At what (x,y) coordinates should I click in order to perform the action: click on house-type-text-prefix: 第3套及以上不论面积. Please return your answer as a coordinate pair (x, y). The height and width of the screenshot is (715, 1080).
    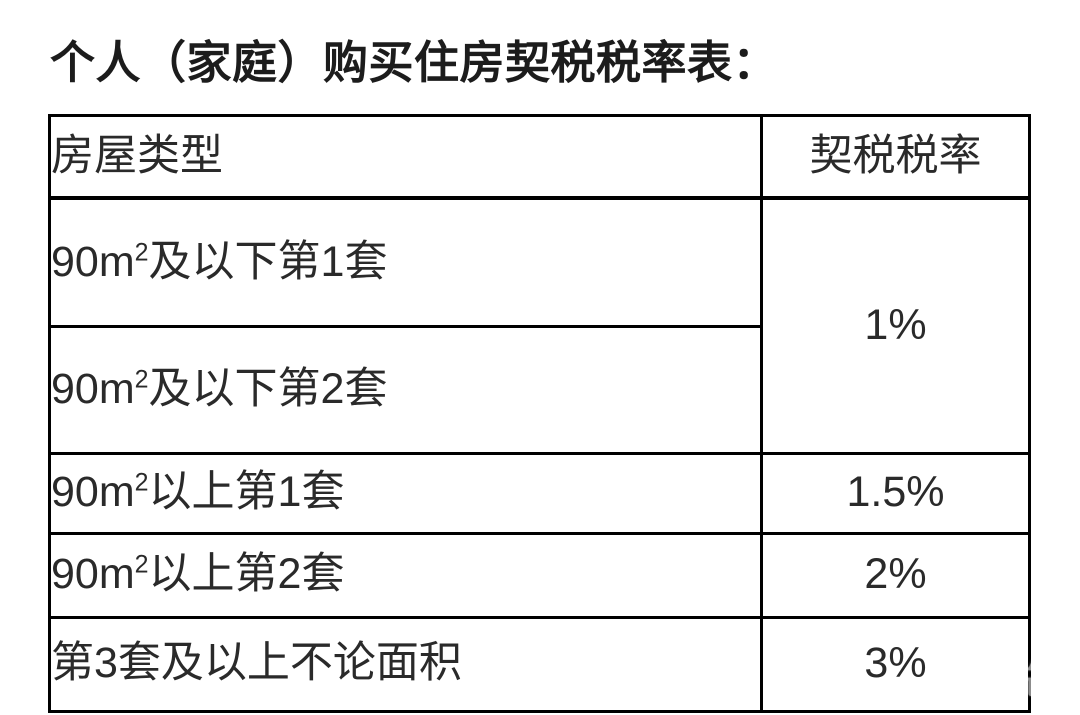
    Looking at the image, I should click on (256, 663).